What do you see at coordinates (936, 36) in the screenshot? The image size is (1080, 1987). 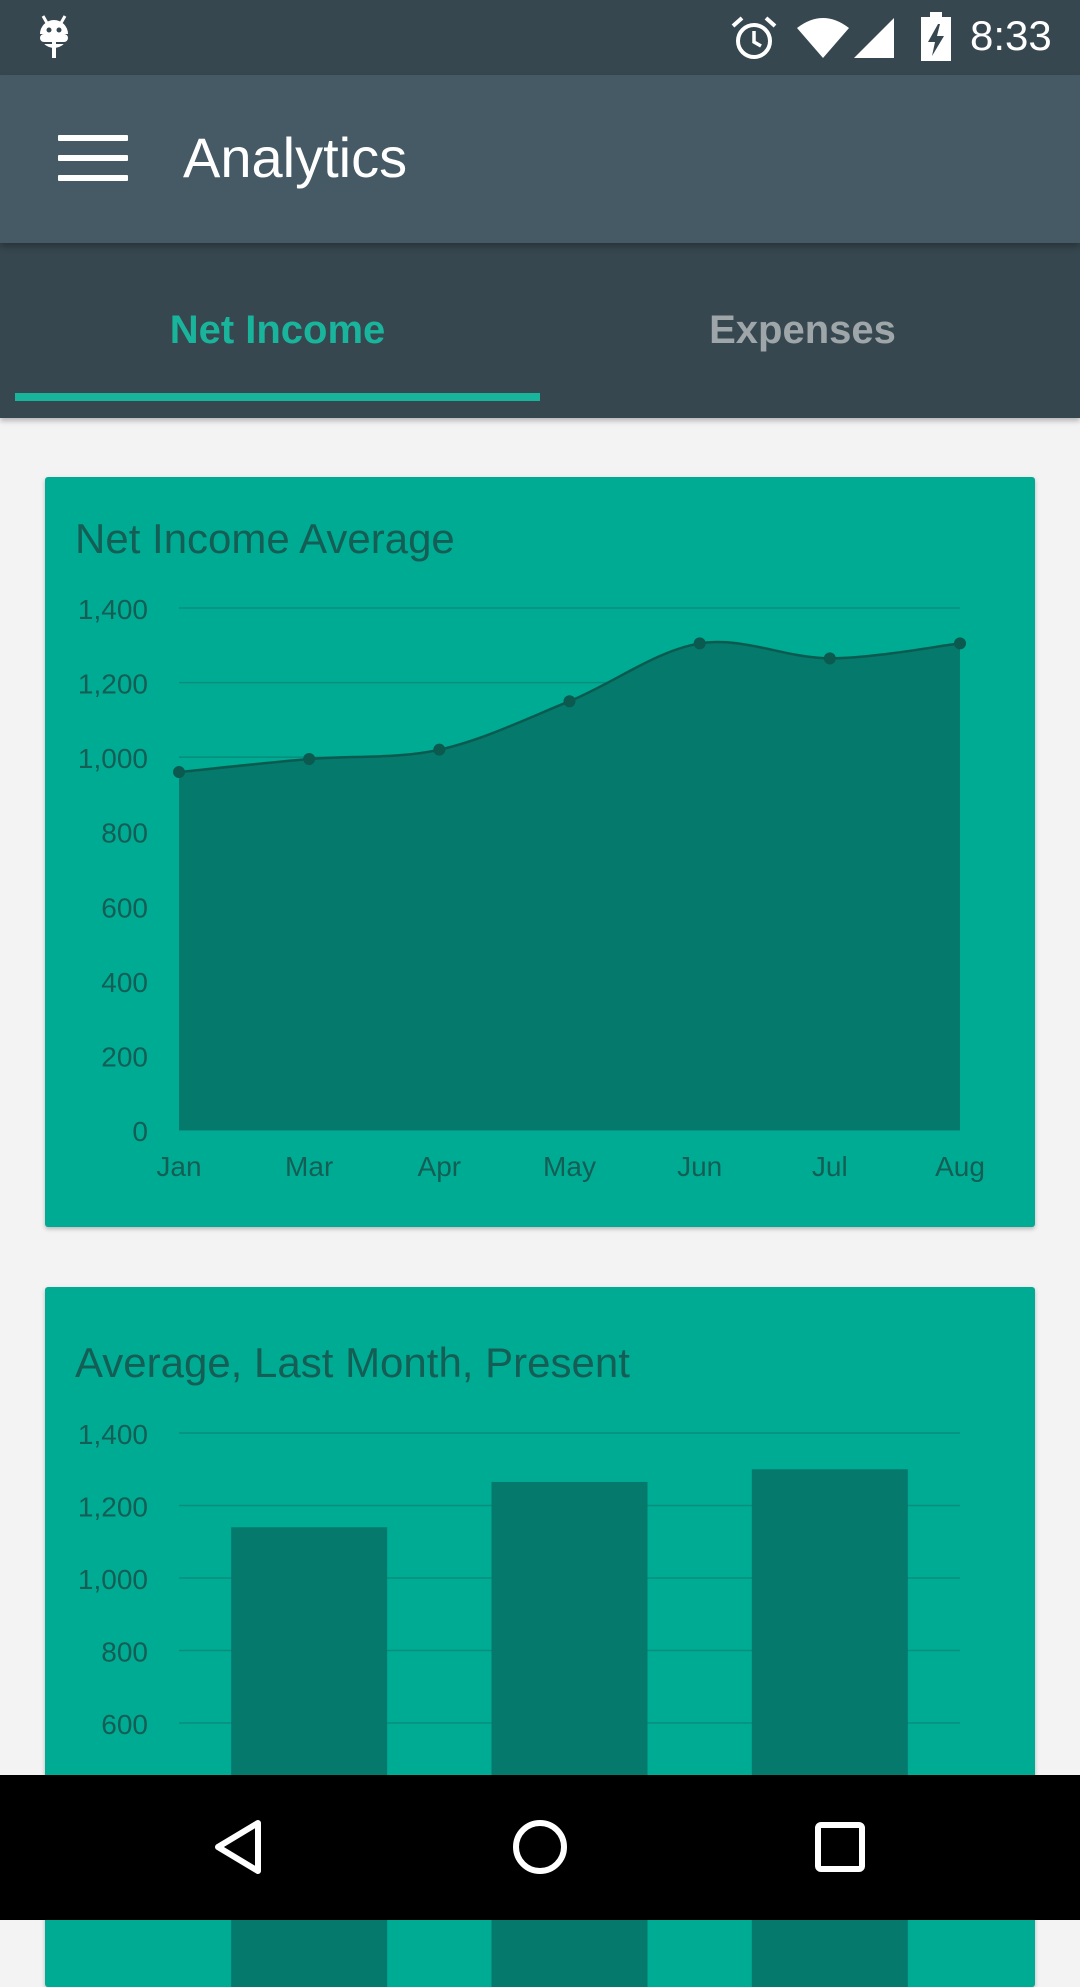 I see `battery-charging-icon` at bounding box center [936, 36].